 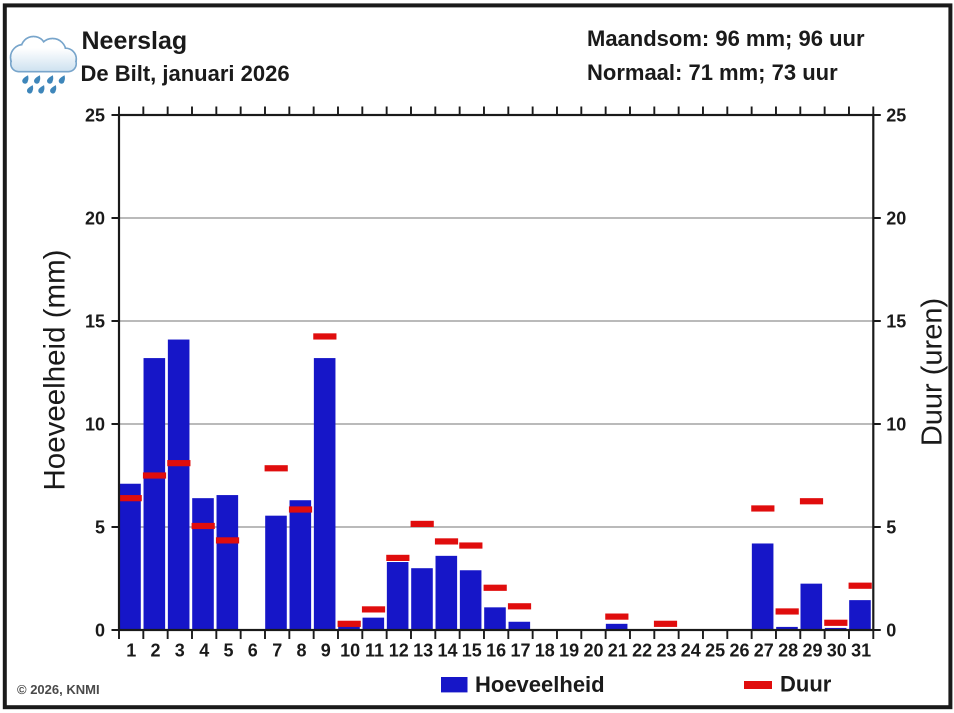 I want to click on svg-text: Duur, so click(x=806, y=684).